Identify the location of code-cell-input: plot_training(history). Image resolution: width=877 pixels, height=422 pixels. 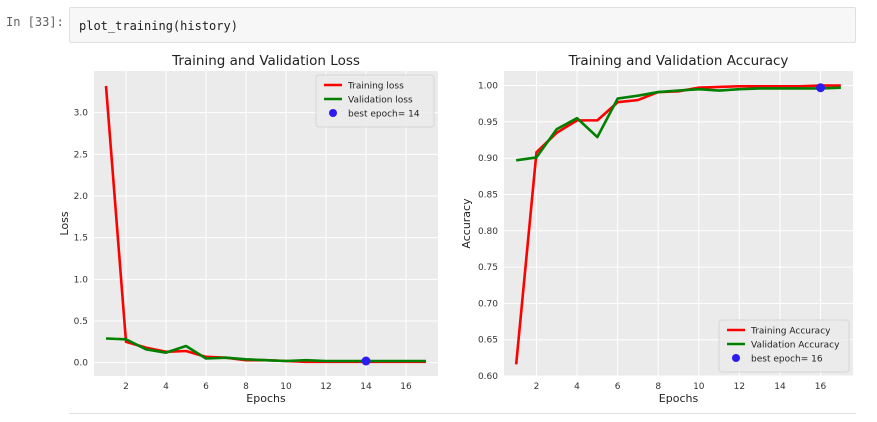
(462, 25).